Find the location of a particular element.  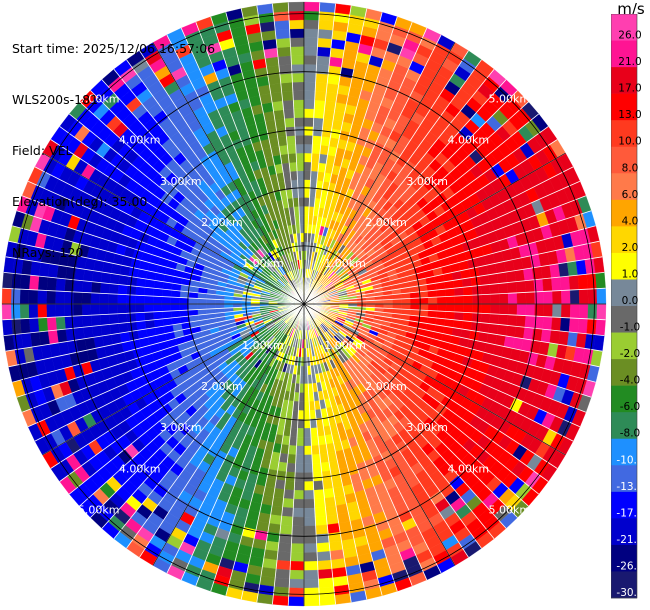

colorbar-tick-label: 8.0 is located at coordinates (630, 168).